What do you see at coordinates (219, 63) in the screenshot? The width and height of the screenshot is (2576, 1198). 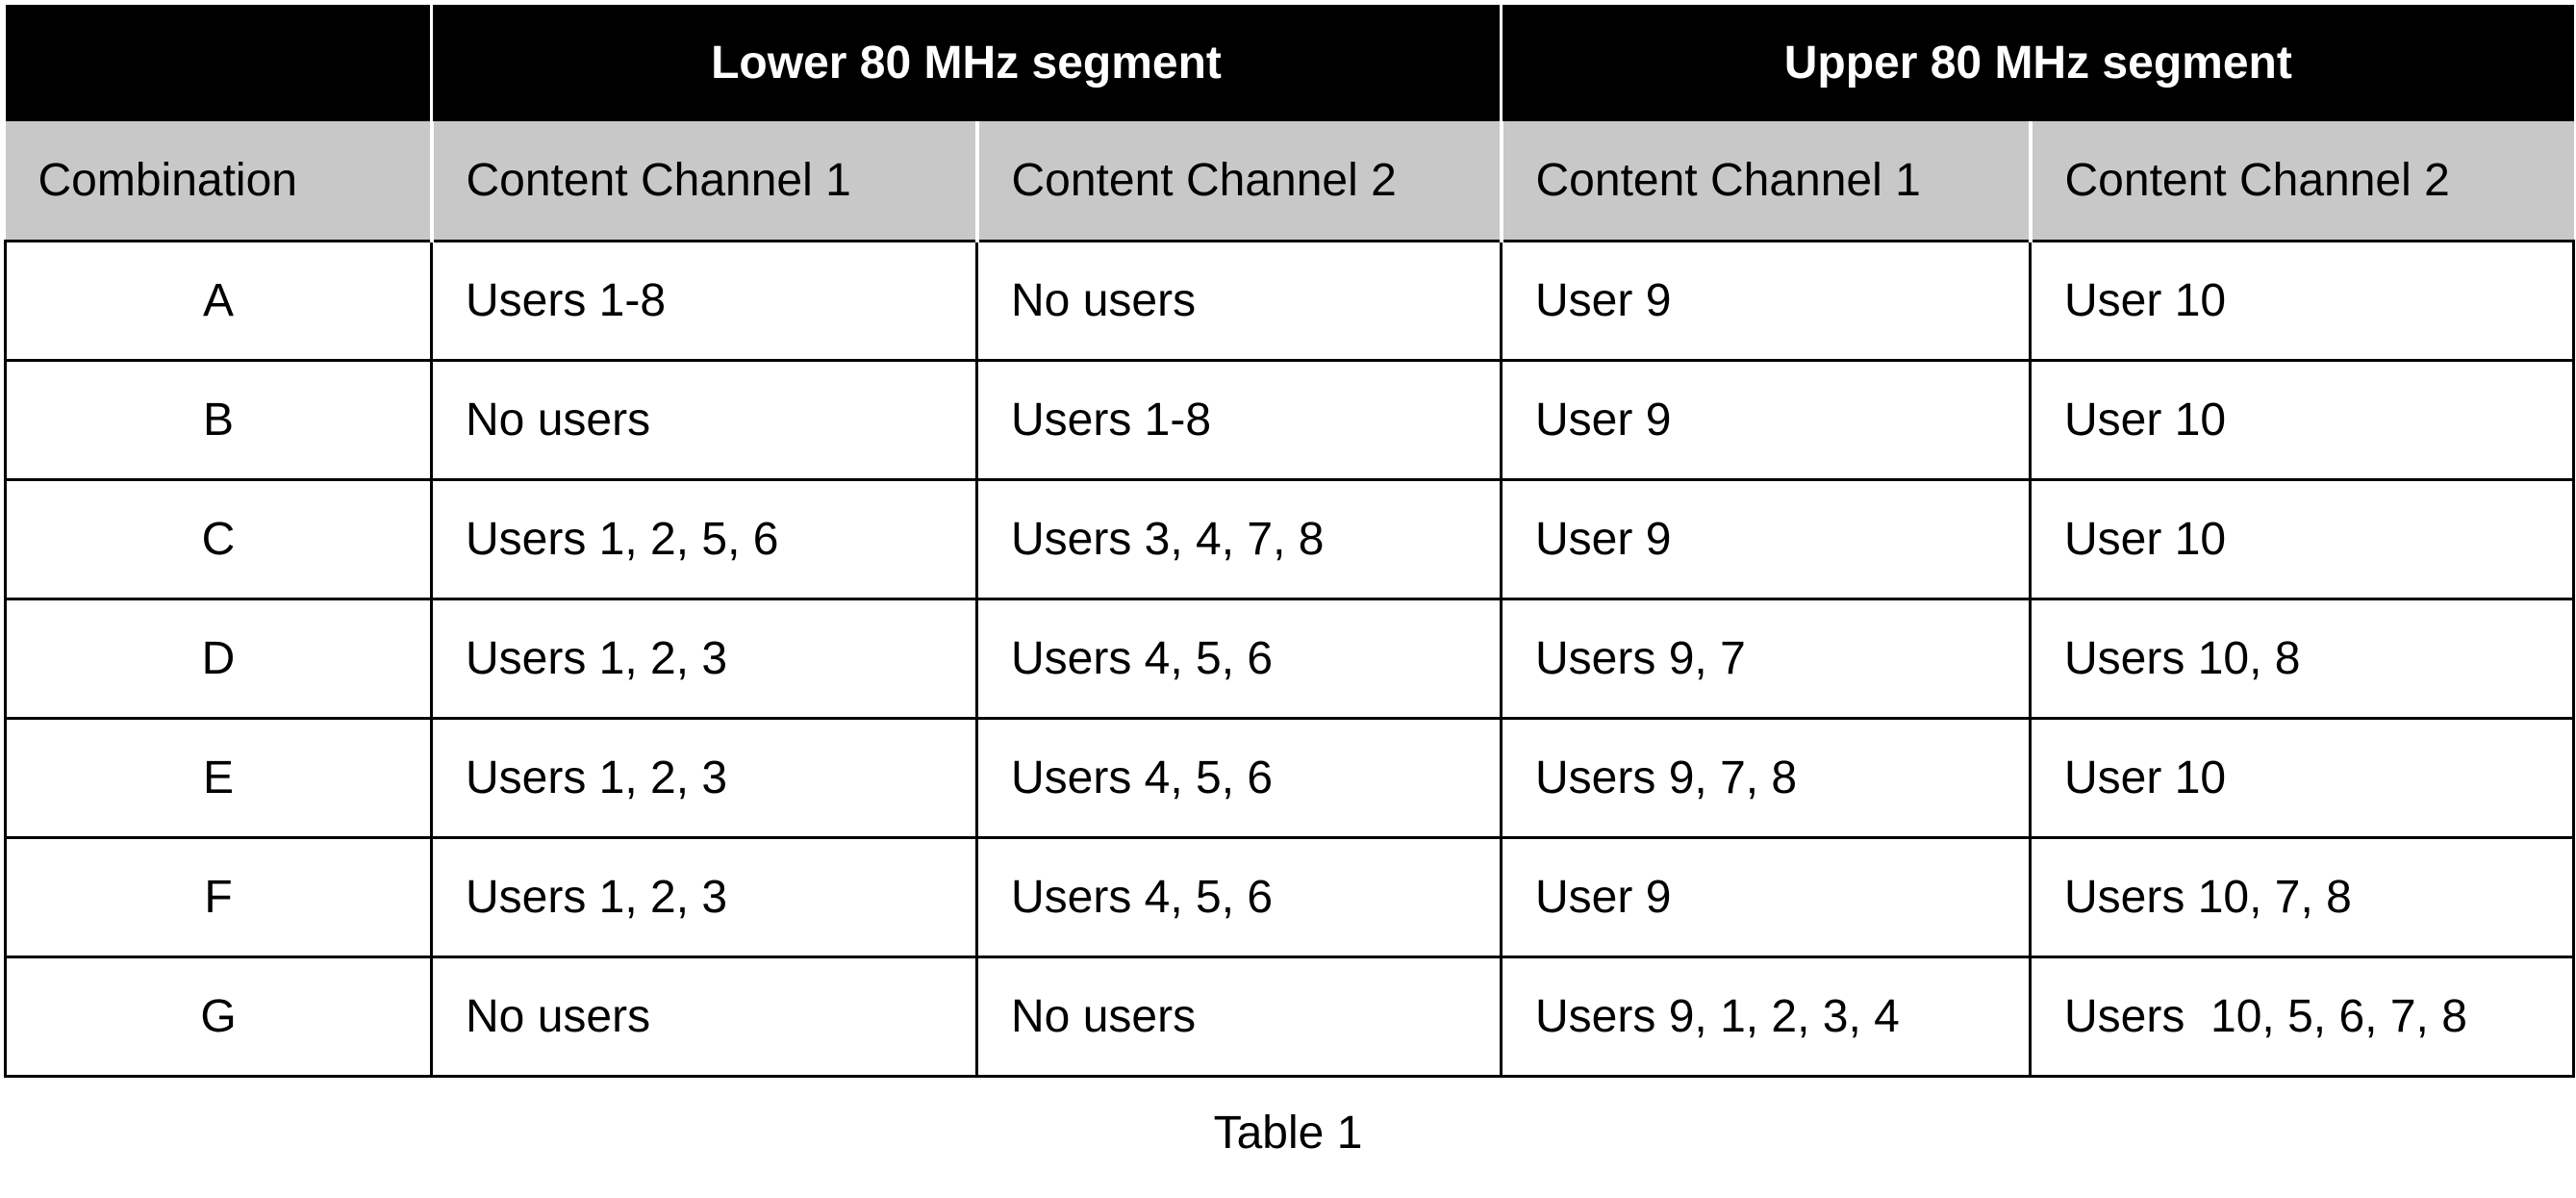 I see `empty-header-cell` at bounding box center [219, 63].